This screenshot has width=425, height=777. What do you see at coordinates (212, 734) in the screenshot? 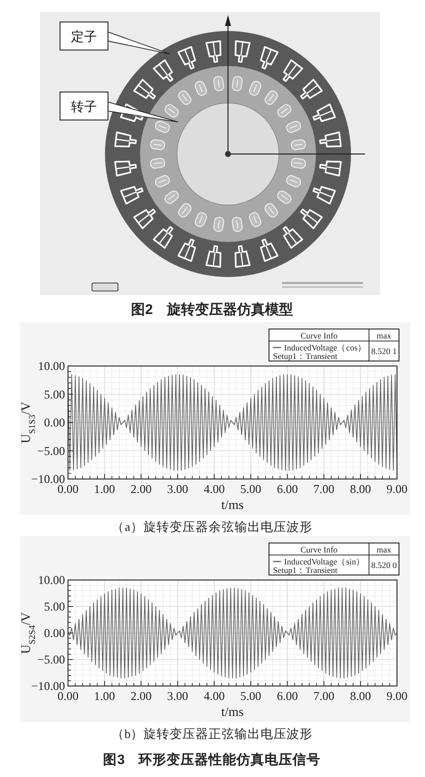
I see `text: （b）旋转变压器正弦输出电压波形` at bounding box center [212, 734].